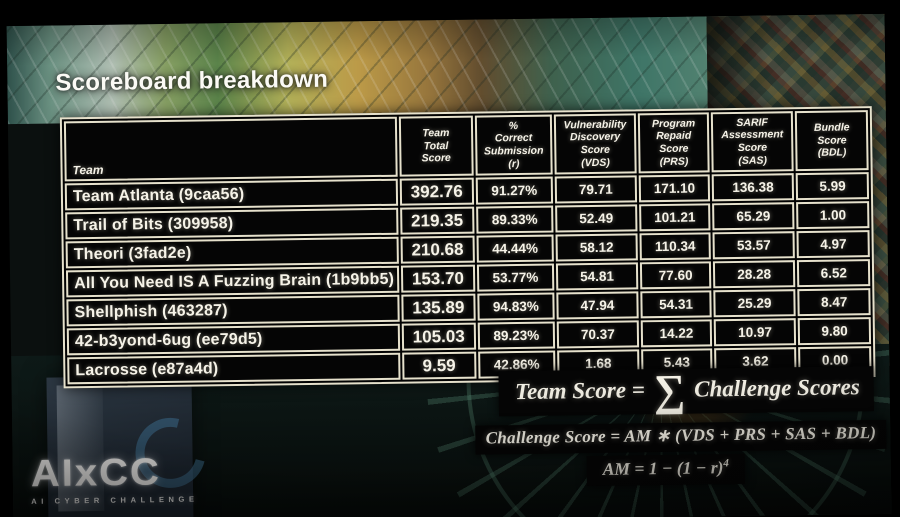  What do you see at coordinates (755, 332) in the screenshot?
I see `sas-cell: 10.97` at bounding box center [755, 332].